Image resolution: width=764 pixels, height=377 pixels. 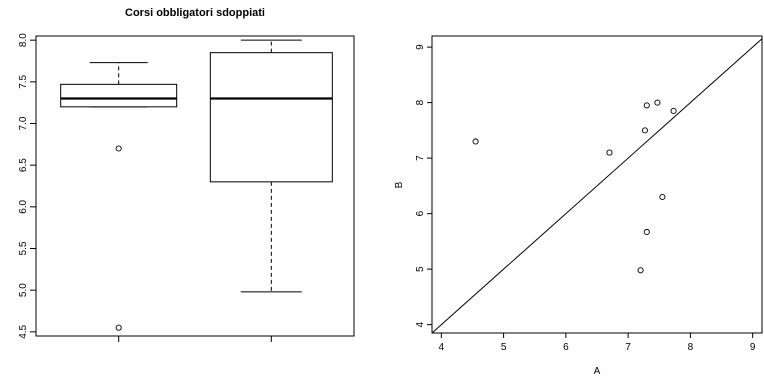 What do you see at coordinates (691, 347) in the screenshot?
I see `x-tick-label: 8` at bounding box center [691, 347].